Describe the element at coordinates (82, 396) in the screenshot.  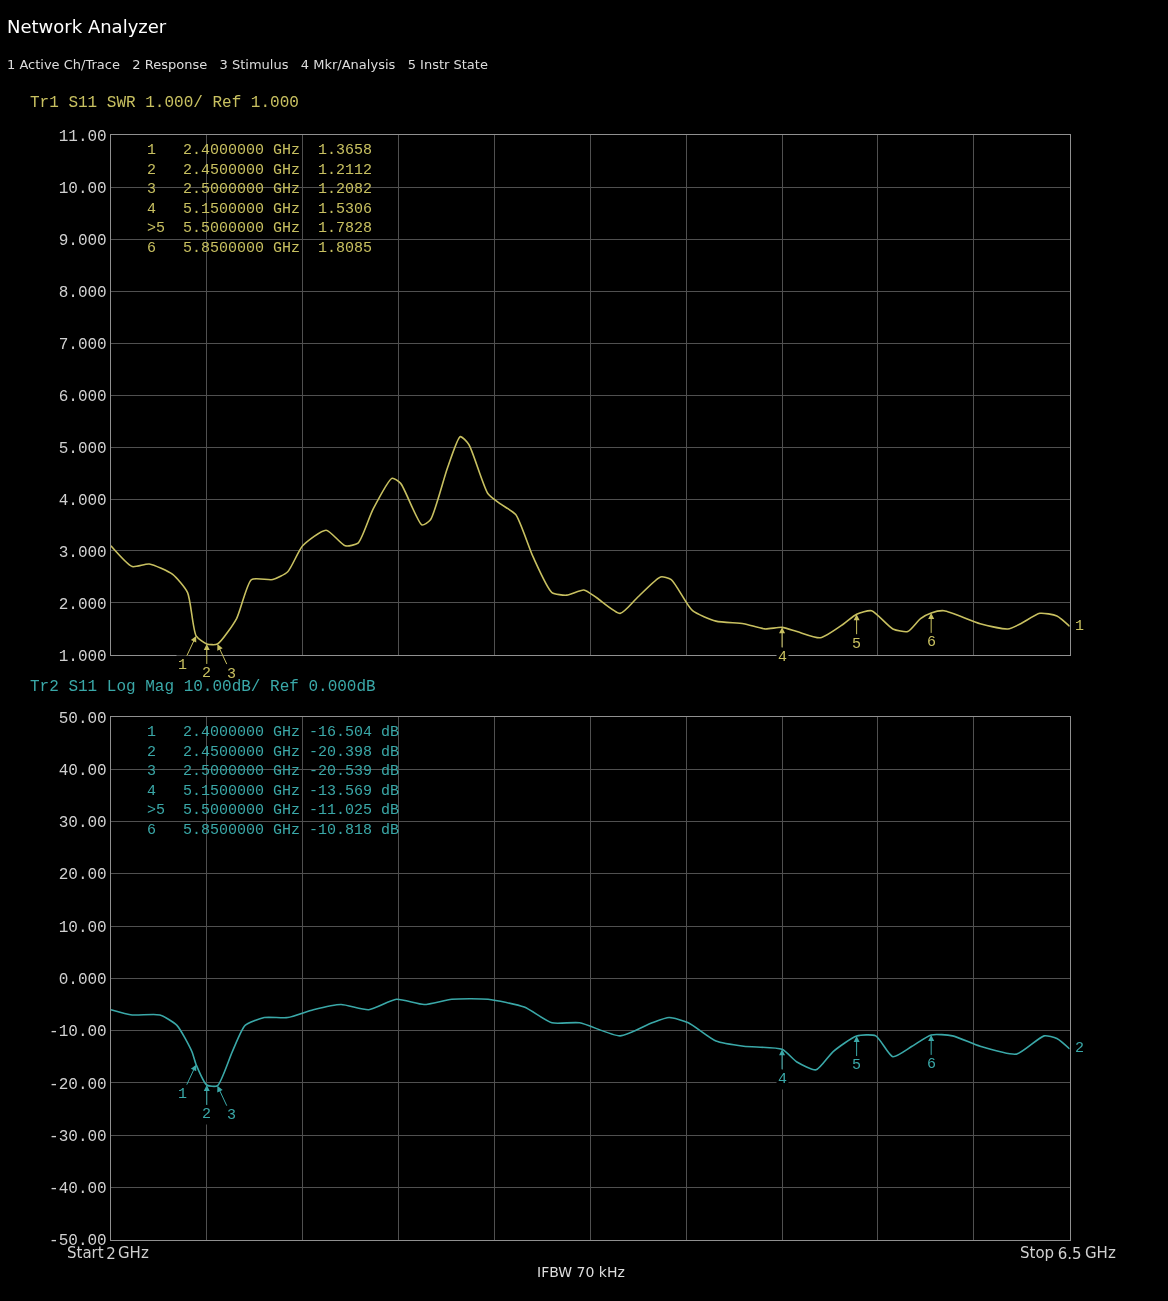
I see `y-tick-label: 6.000` at that location.